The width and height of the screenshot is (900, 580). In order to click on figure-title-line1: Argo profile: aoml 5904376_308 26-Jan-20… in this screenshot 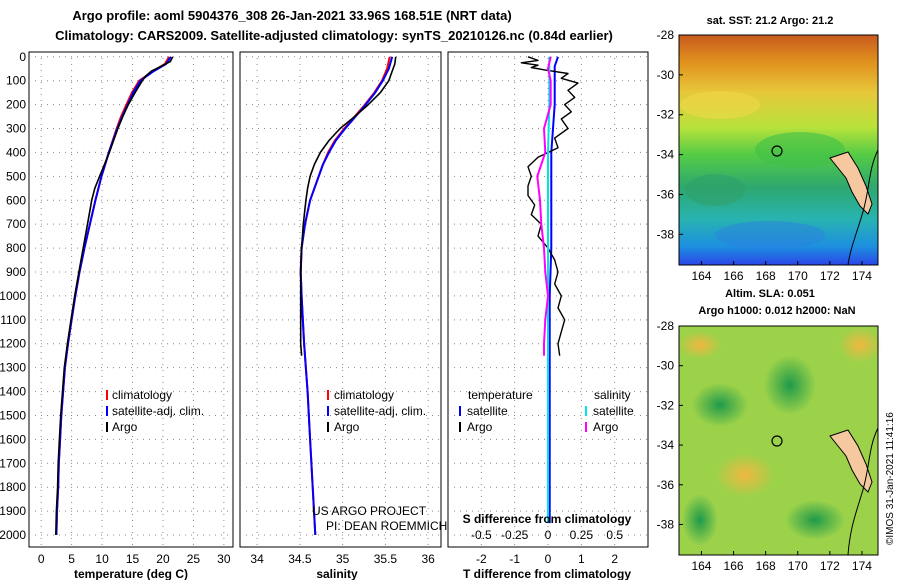, I will do `click(291, 15)`.